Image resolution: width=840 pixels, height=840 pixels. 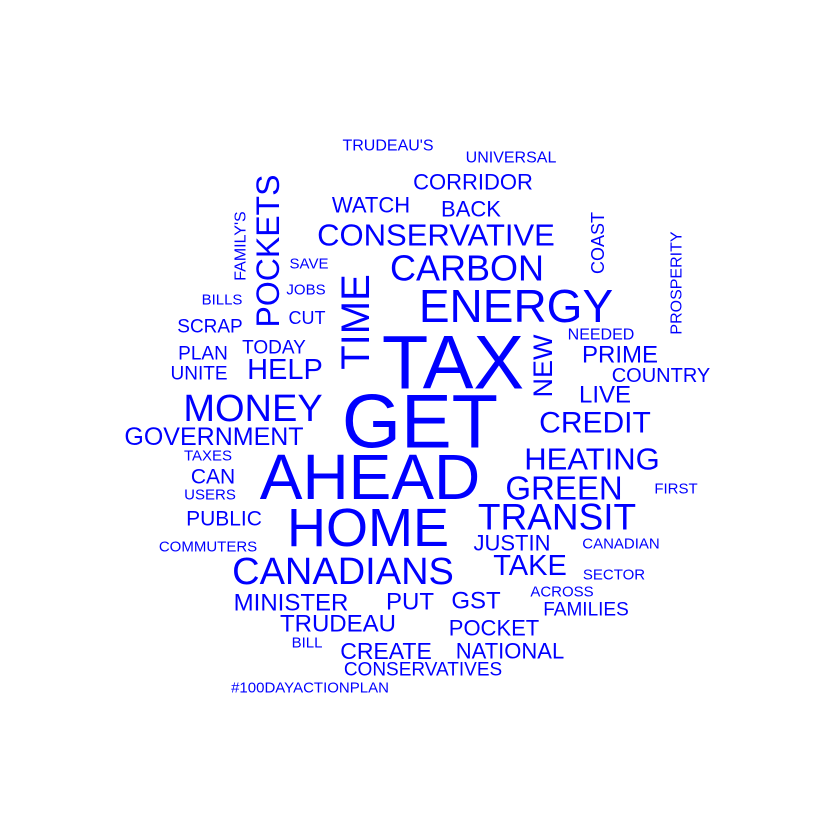 What do you see at coordinates (494, 628) in the screenshot?
I see `word-pocket: POCKET` at bounding box center [494, 628].